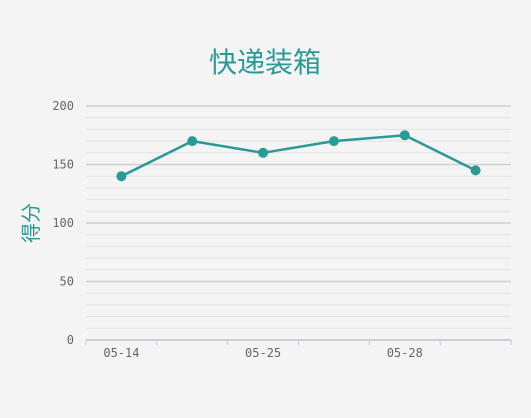 The width and height of the screenshot is (531, 418). What do you see at coordinates (265, 62) in the screenshot?
I see `chart-title: 快递装箱` at bounding box center [265, 62].